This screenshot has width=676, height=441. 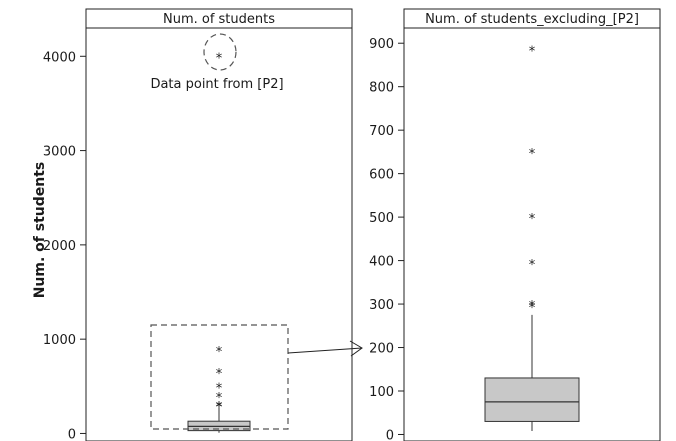 I want to click on right-y-axis: 0 100 200 300 400 500 600 700 800 900, so click(x=386, y=239).